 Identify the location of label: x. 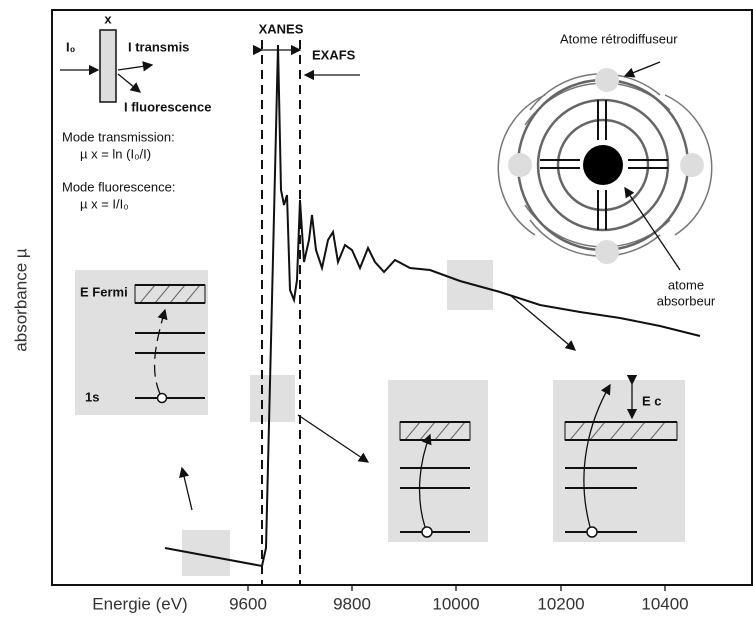
(108, 18).